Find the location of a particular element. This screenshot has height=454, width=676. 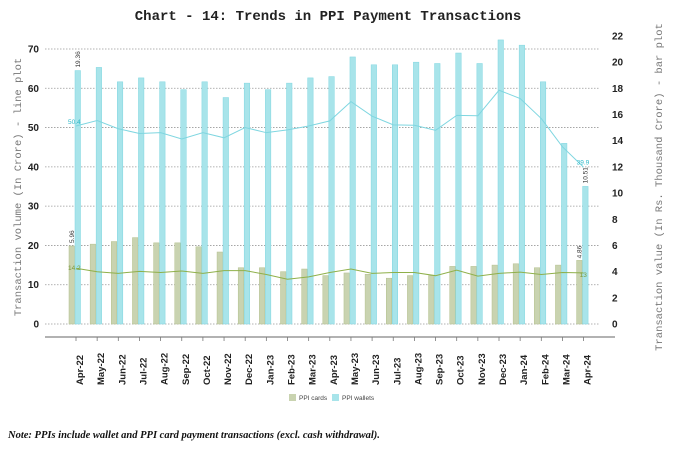

right-tick-label: 12 is located at coordinates (618, 167).